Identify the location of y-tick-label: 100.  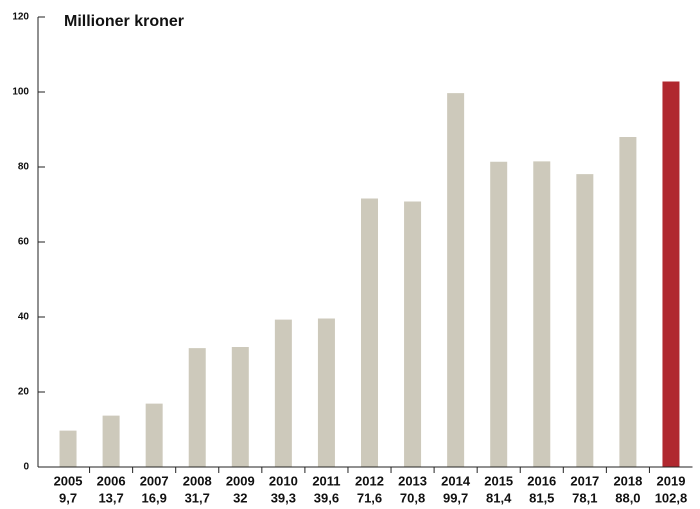
(20, 92).